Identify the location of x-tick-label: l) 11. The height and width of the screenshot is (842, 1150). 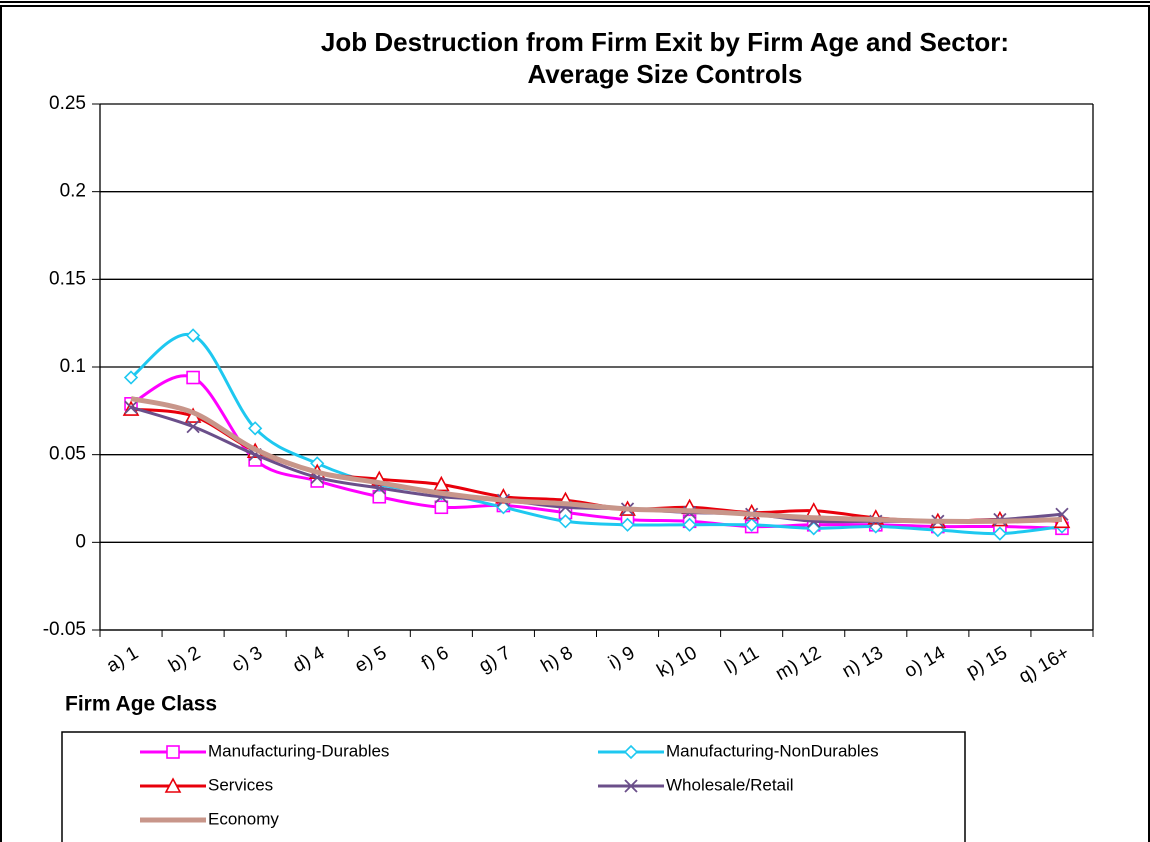
(741, 660).